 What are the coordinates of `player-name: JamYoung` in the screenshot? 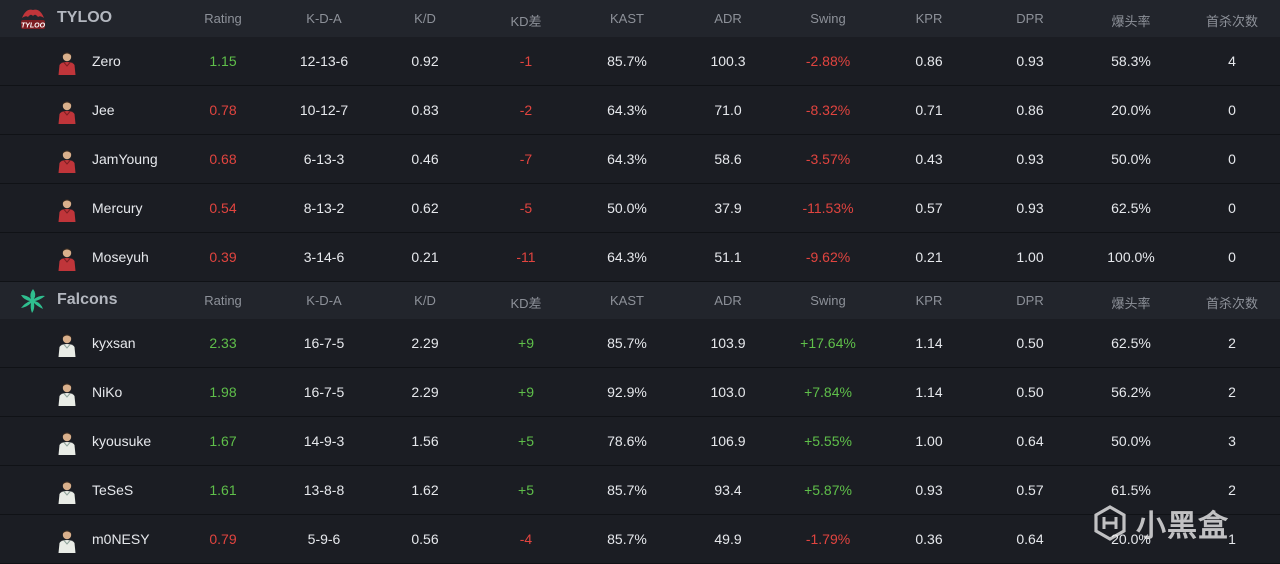 It's located at (125, 159).